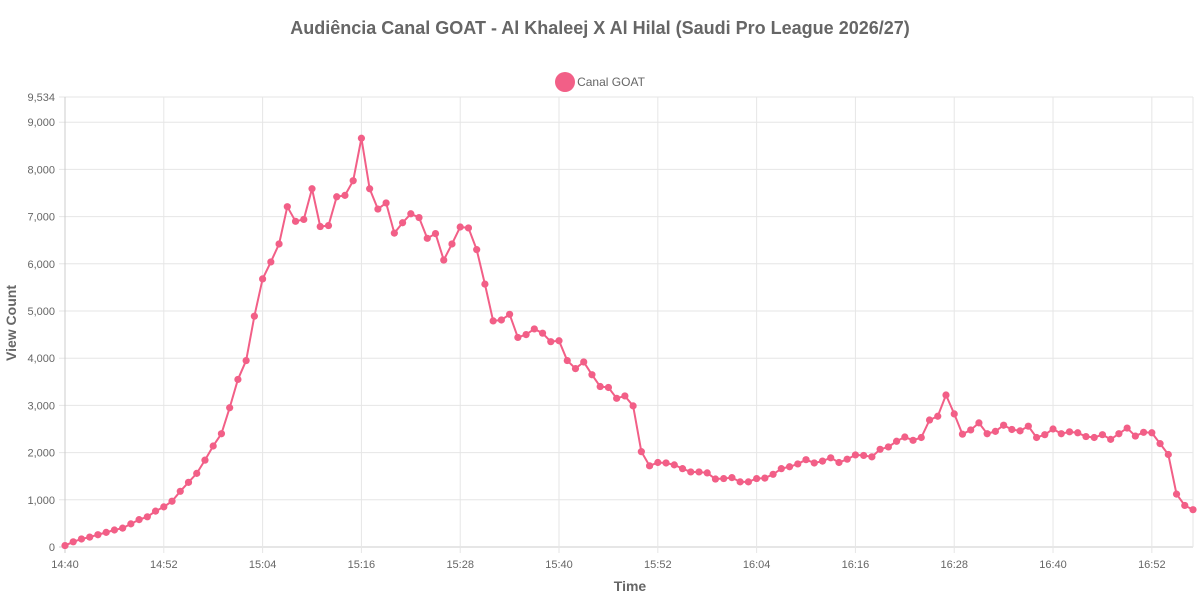 Image resolution: width=1200 pixels, height=600 pixels. I want to click on chart-legend: Canal GOAT, so click(600, 82).